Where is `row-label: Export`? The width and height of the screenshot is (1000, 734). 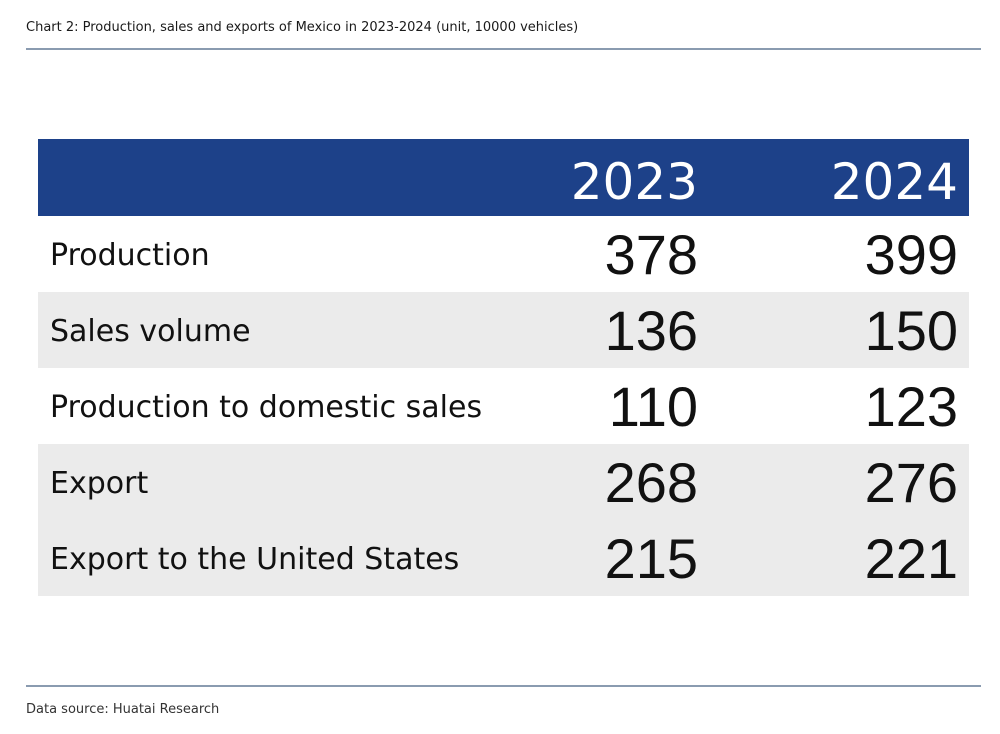
row-label: Export is located at coordinates (99, 483).